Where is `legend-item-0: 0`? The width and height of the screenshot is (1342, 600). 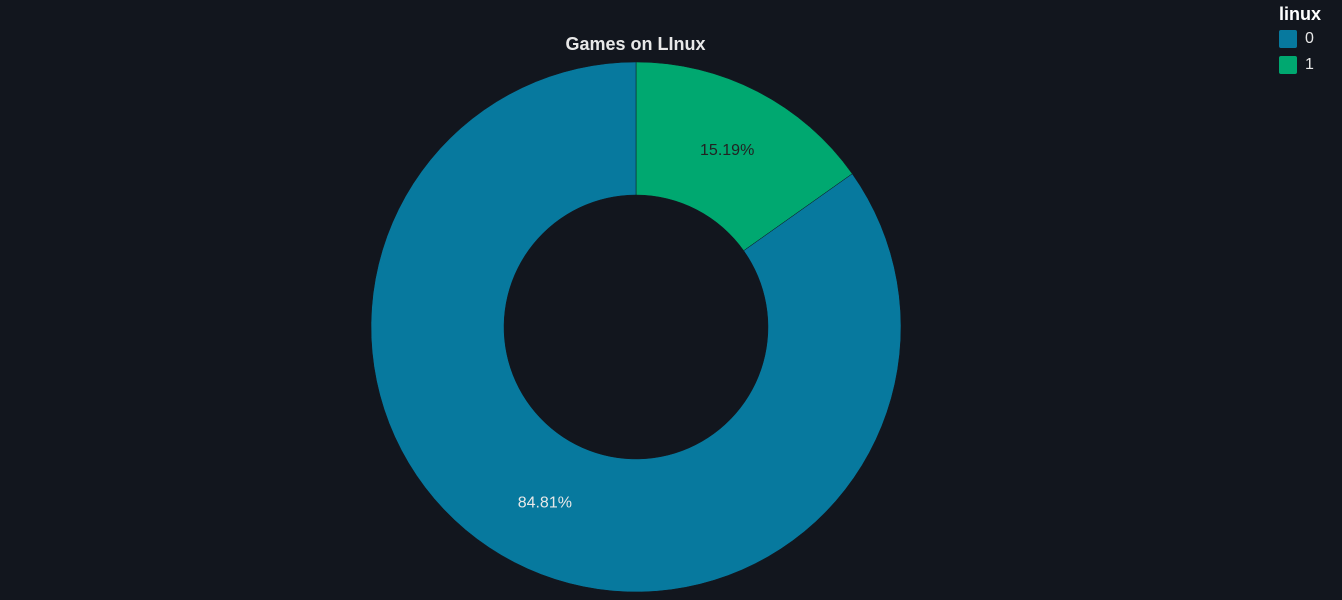 legend-item-0: 0 is located at coordinates (1309, 39).